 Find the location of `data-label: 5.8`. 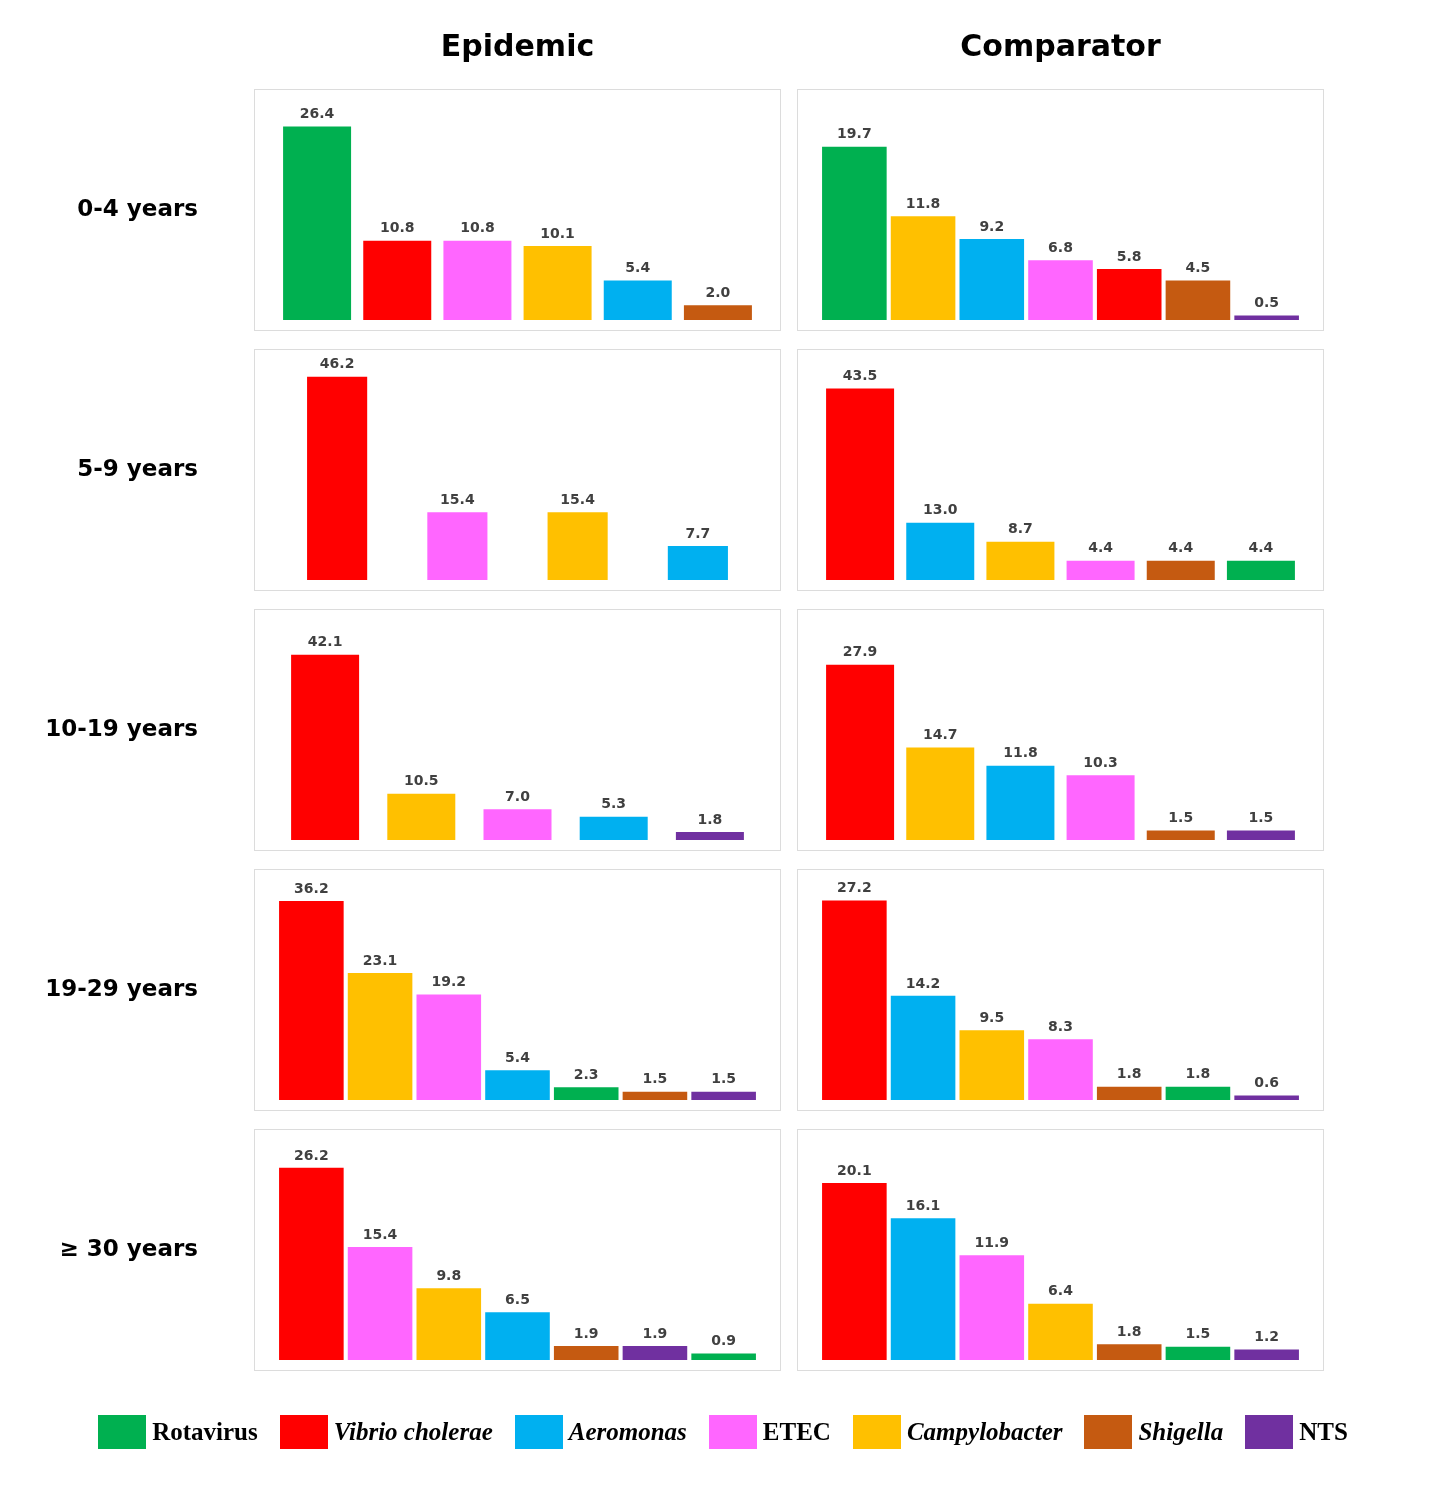

data-label: 5.8 is located at coordinates (1129, 255).